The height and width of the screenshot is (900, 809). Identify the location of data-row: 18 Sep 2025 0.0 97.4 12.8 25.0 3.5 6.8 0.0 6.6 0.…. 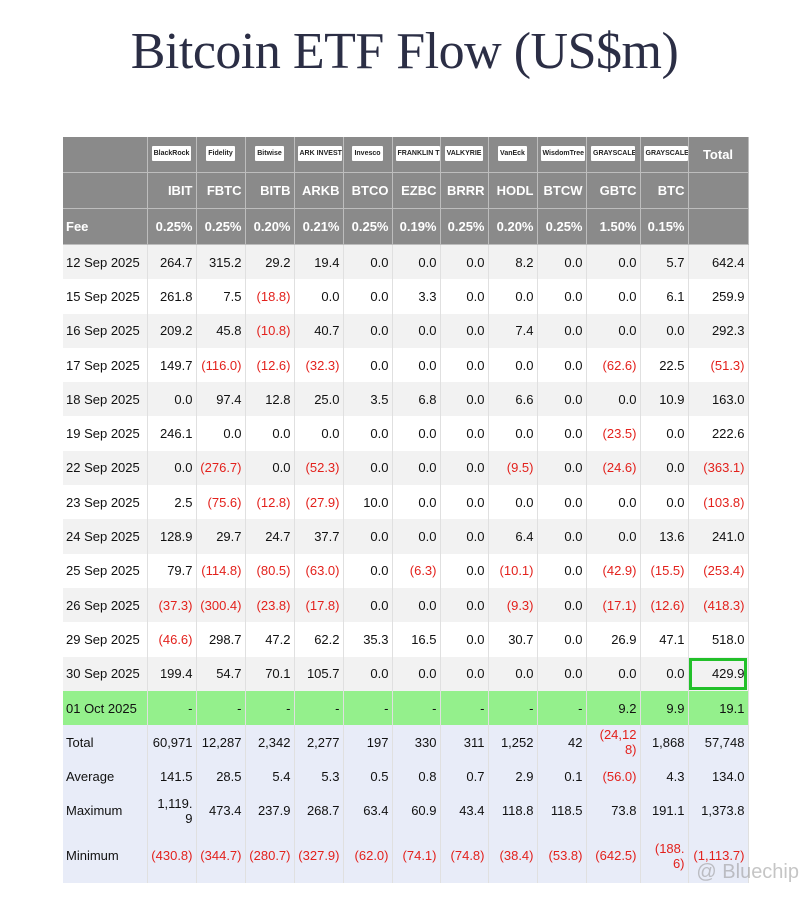
(406, 399).